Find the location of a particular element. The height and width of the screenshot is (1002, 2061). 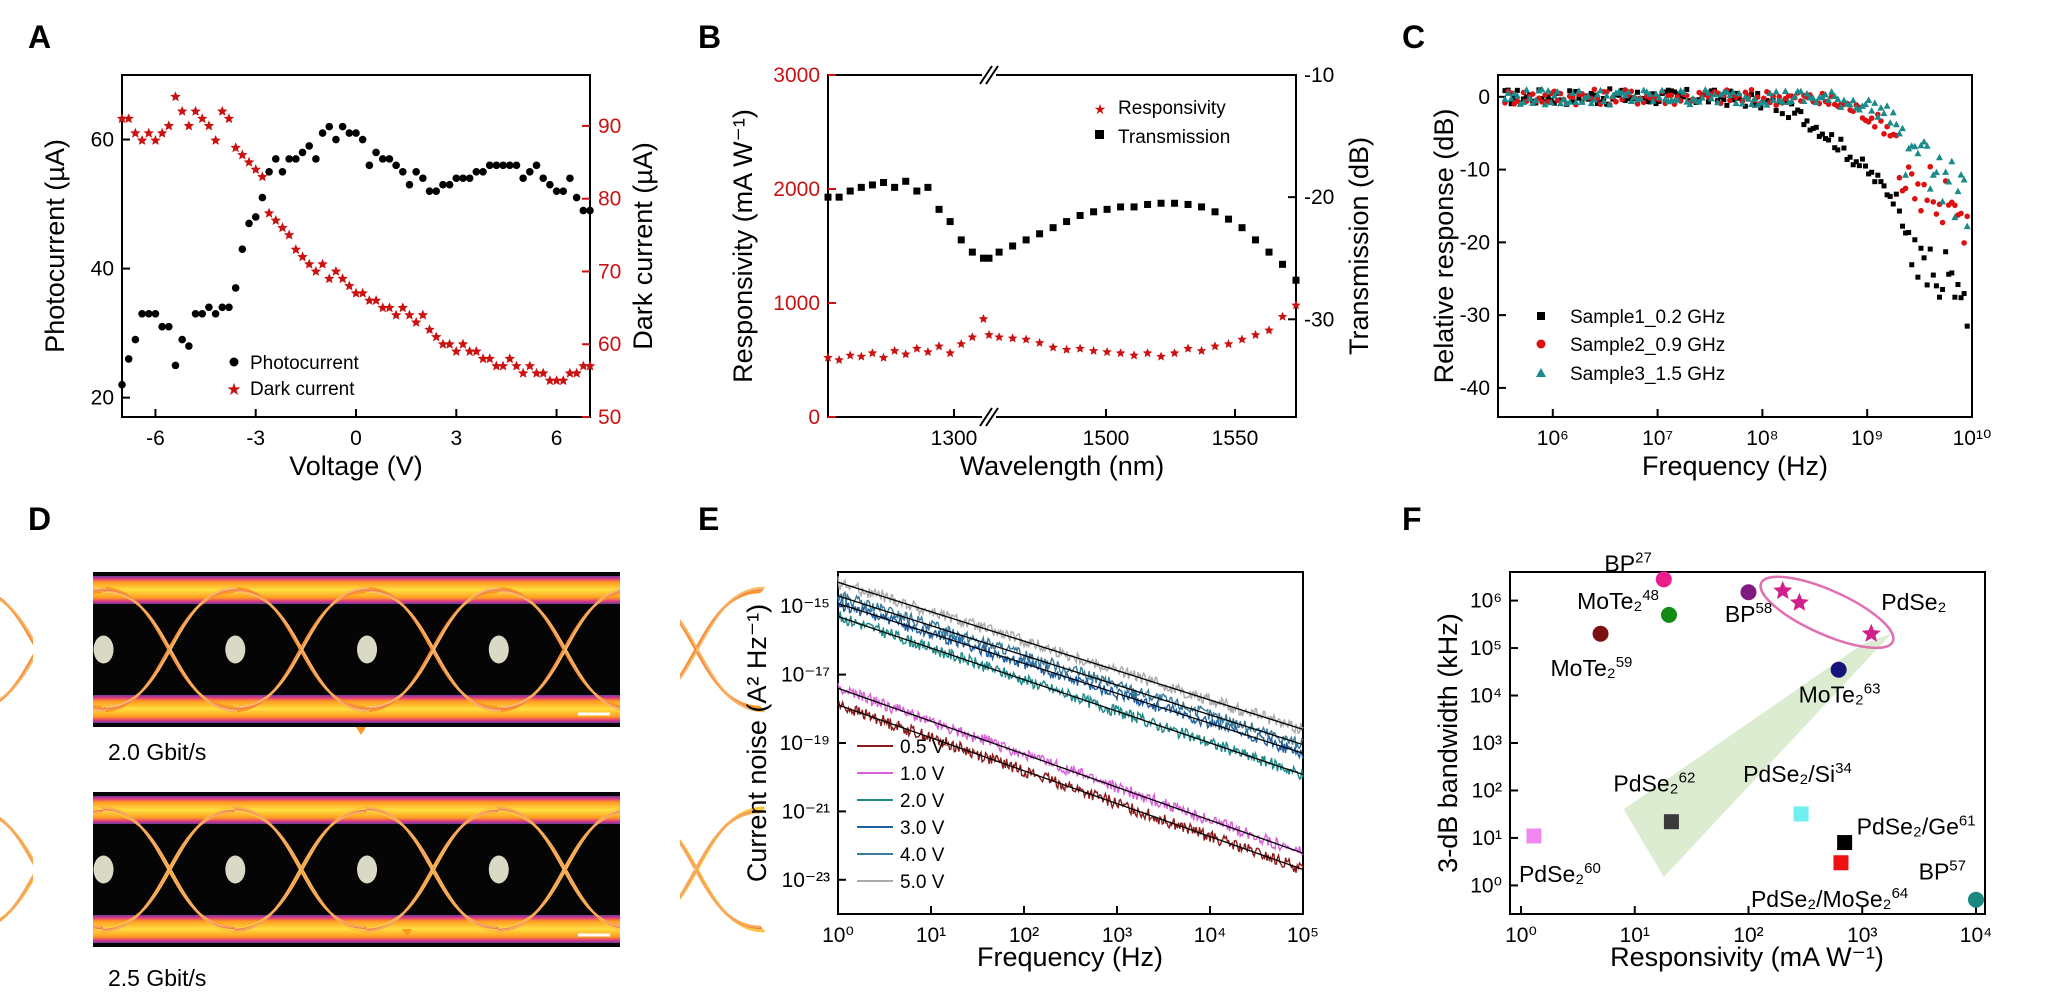

panel-a-ytick-label: 40 is located at coordinates (102, 269).